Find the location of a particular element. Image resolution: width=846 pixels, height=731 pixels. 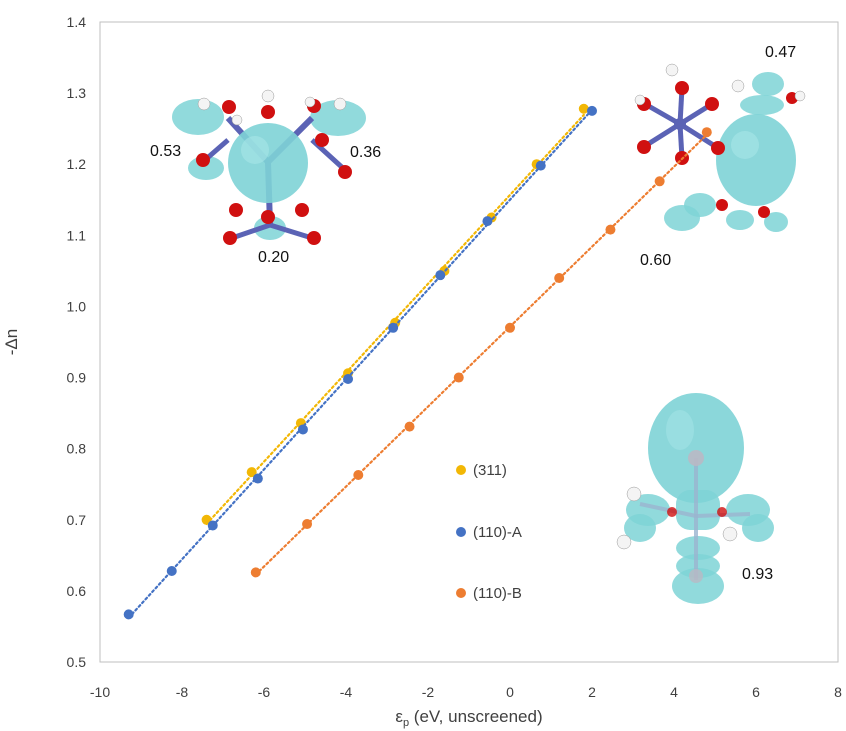

y-tick-label: 0.9 is located at coordinates (77, 378).